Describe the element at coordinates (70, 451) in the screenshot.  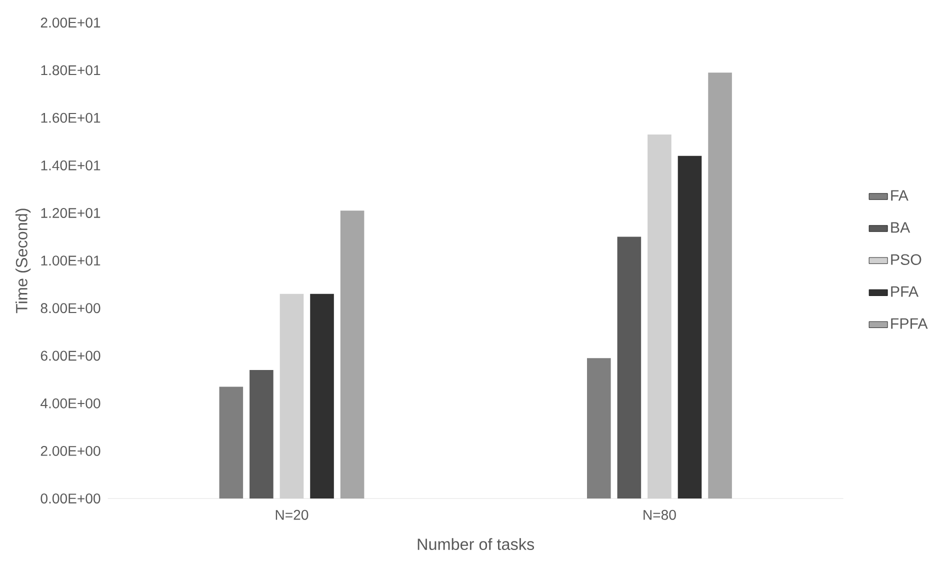
I see `y-tick-label: 2.00E+00` at that location.